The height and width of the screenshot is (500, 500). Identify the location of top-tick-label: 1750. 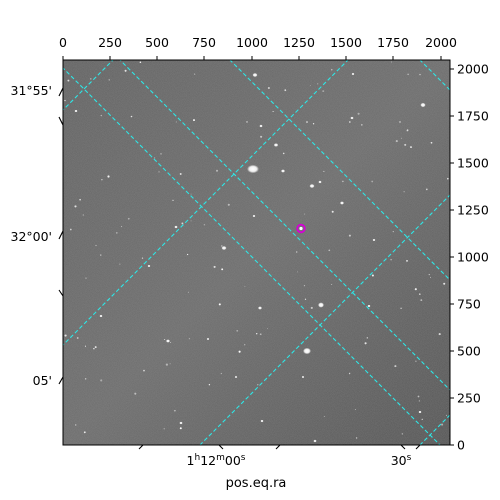
(393, 42).